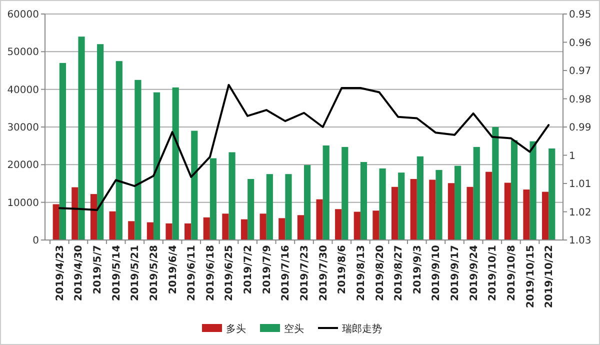 The image size is (600, 345). What do you see at coordinates (572, 156) in the screenshot?
I see `y2-tick-label: 1` at bounding box center [572, 156].